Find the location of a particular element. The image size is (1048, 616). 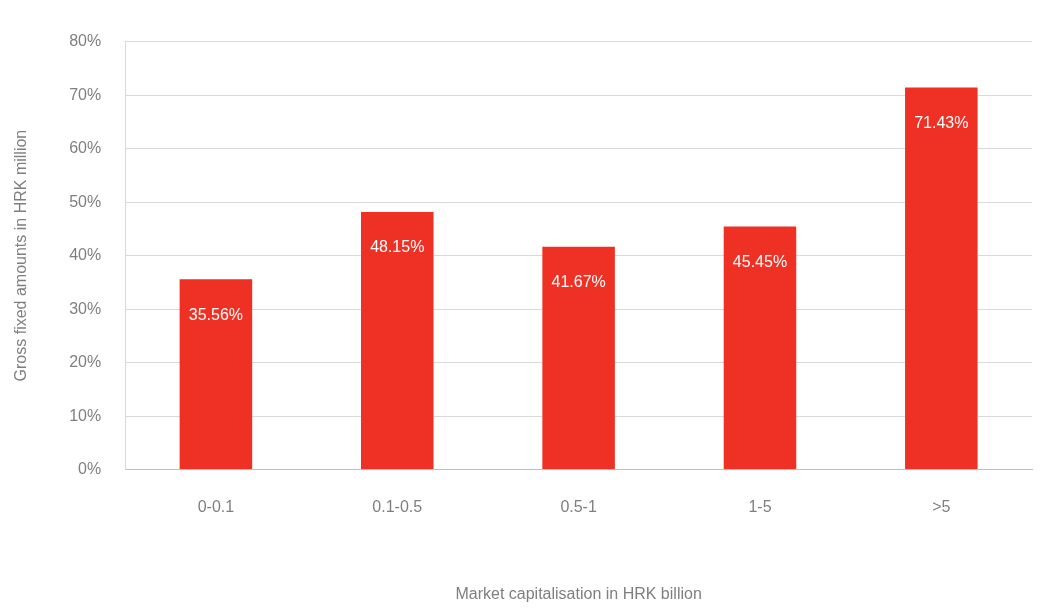

x-tick-label: 0.5-1 is located at coordinates (578, 506).